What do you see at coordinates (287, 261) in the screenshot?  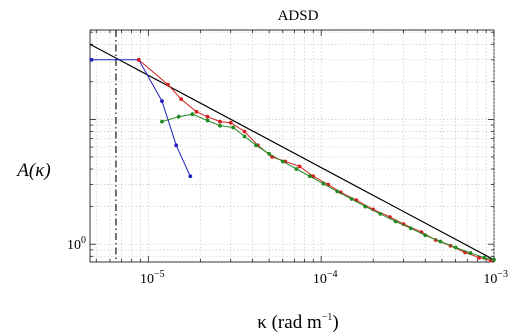 I see `tick-labels: 10⁻⁵ 10⁻⁴ 10⁻³ 100` at bounding box center [287, 261].